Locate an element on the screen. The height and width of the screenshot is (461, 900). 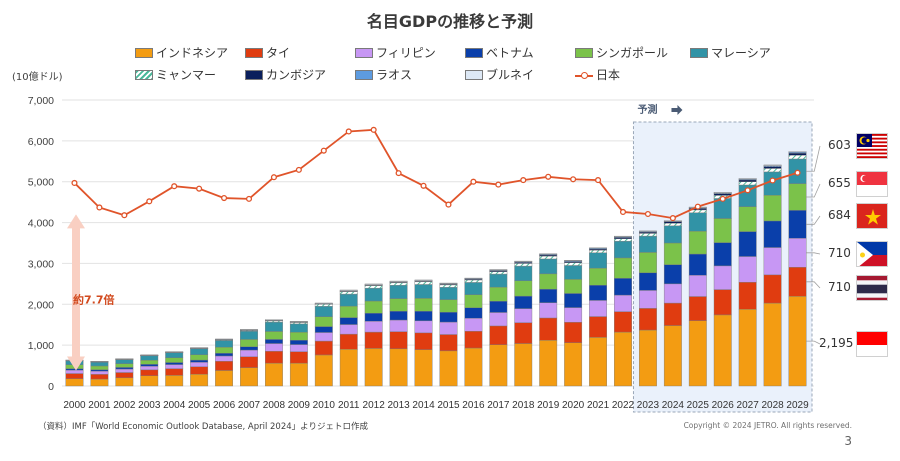
bar-stack-2016 is located at coordinates (473, 332).